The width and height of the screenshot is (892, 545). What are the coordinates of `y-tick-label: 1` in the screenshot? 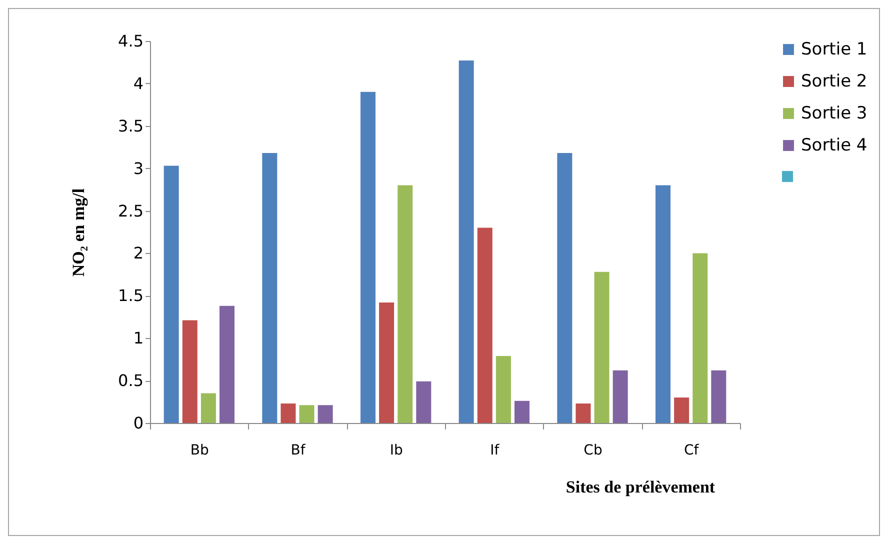 It's located at (138, 338).